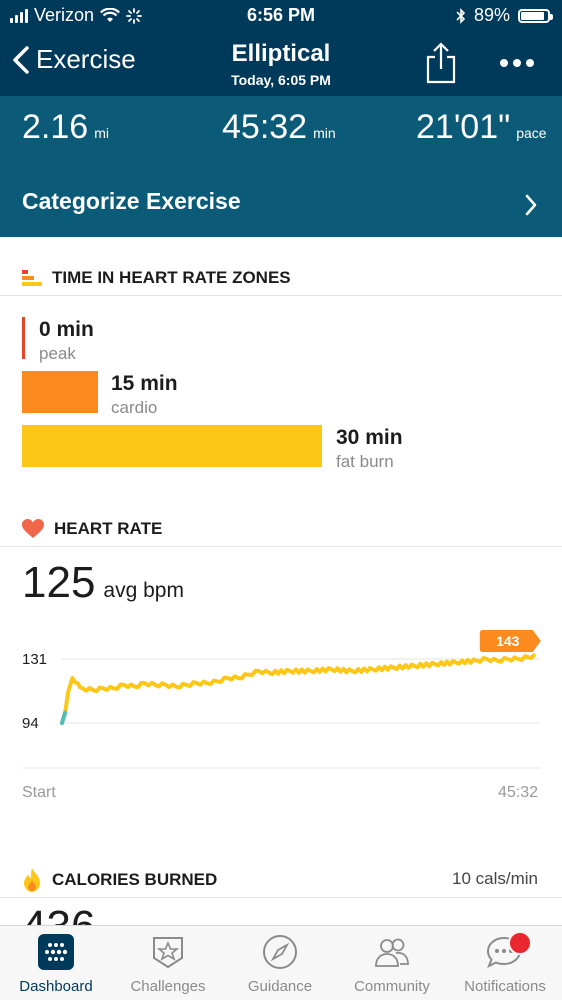 This screenshot has width=562, height=1000. What do you see at coordinates (134, 407) in the screenshot?
I see `cardio-zone-name: cardio` at bounding box center [134, 407].